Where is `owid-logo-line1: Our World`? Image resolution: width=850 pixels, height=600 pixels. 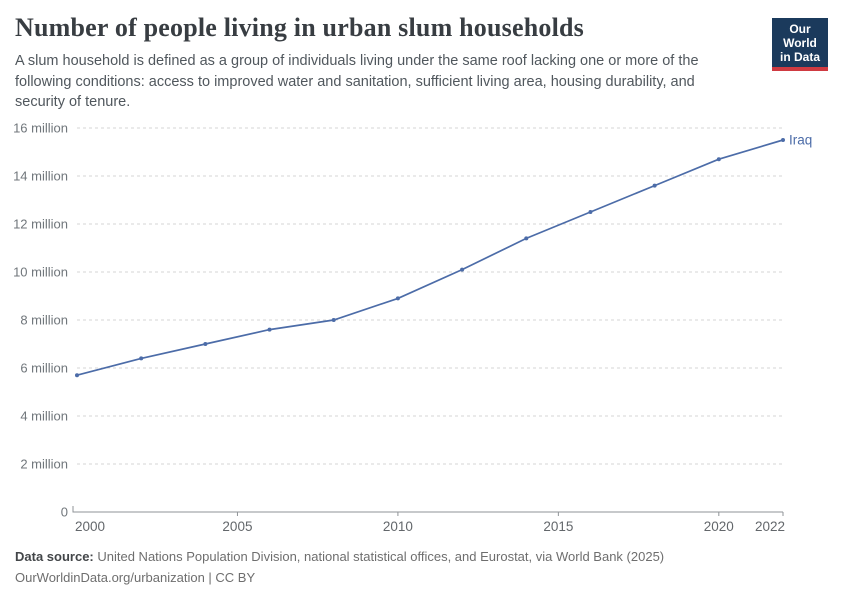 owid-logo-line1: Our World is located at coordinates (800, 36).